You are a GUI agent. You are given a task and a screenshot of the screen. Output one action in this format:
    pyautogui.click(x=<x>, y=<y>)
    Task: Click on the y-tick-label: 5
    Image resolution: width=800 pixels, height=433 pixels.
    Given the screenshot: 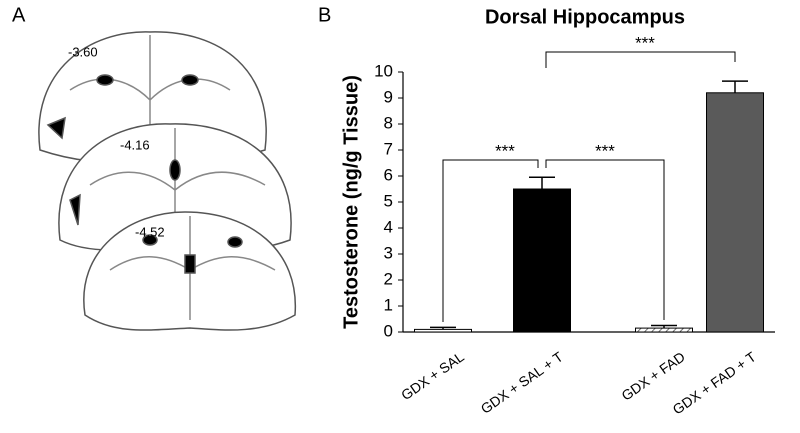 What is the action you would take?
    pyautogui.click(x=388, y=200)
    